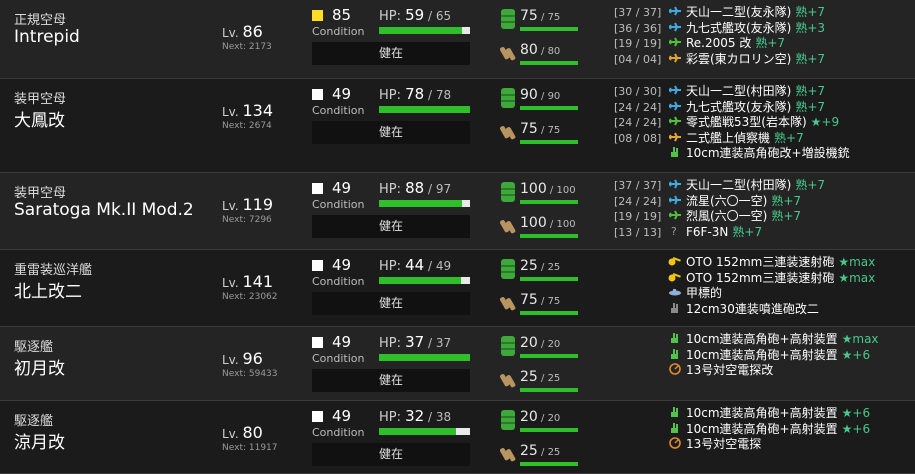 The height and width of the screenshot is (474, 915). Describe the element at coordinates (258, 110) in the screenshot. I see `level-value: 134` at that location.